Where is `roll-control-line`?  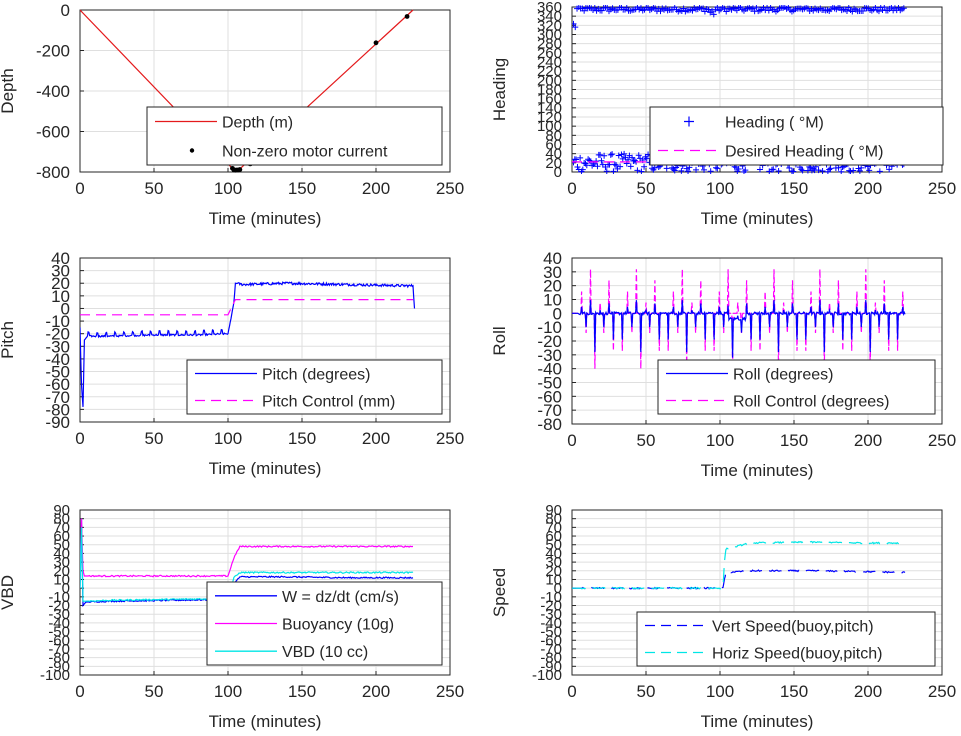
roll-control-line is located at coordinates (738, 319).